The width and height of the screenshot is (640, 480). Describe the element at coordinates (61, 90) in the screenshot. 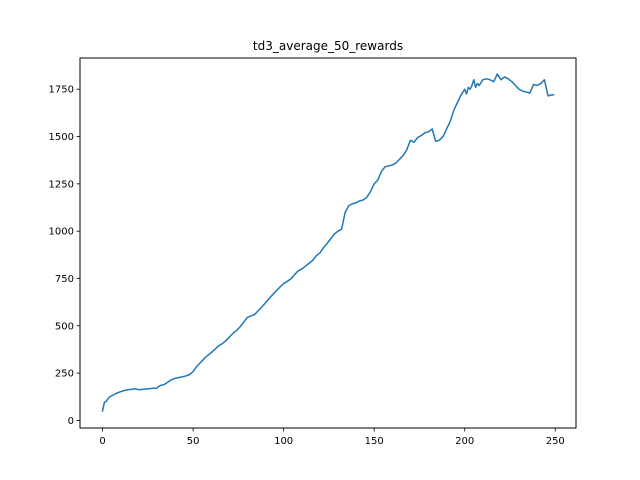

I see `y-tick-label: 1750` at that location.